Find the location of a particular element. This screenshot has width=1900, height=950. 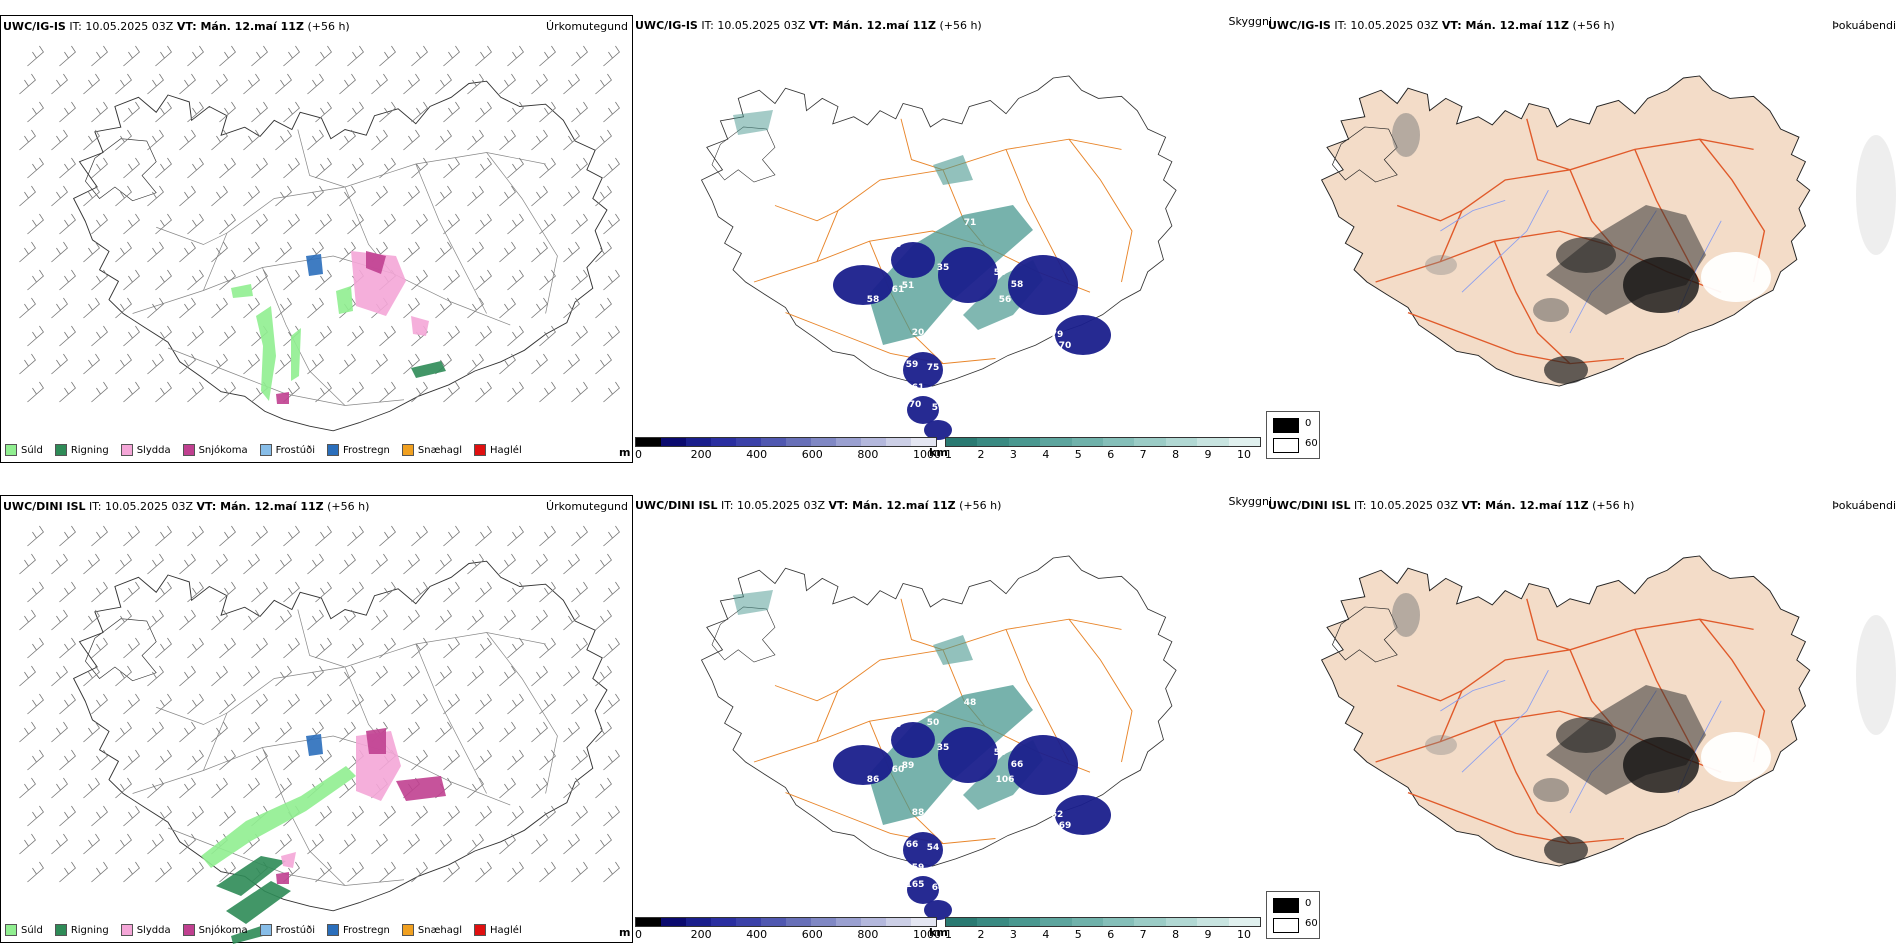

panel-name: Úrkomutegund is located at coordinates (587, 506).